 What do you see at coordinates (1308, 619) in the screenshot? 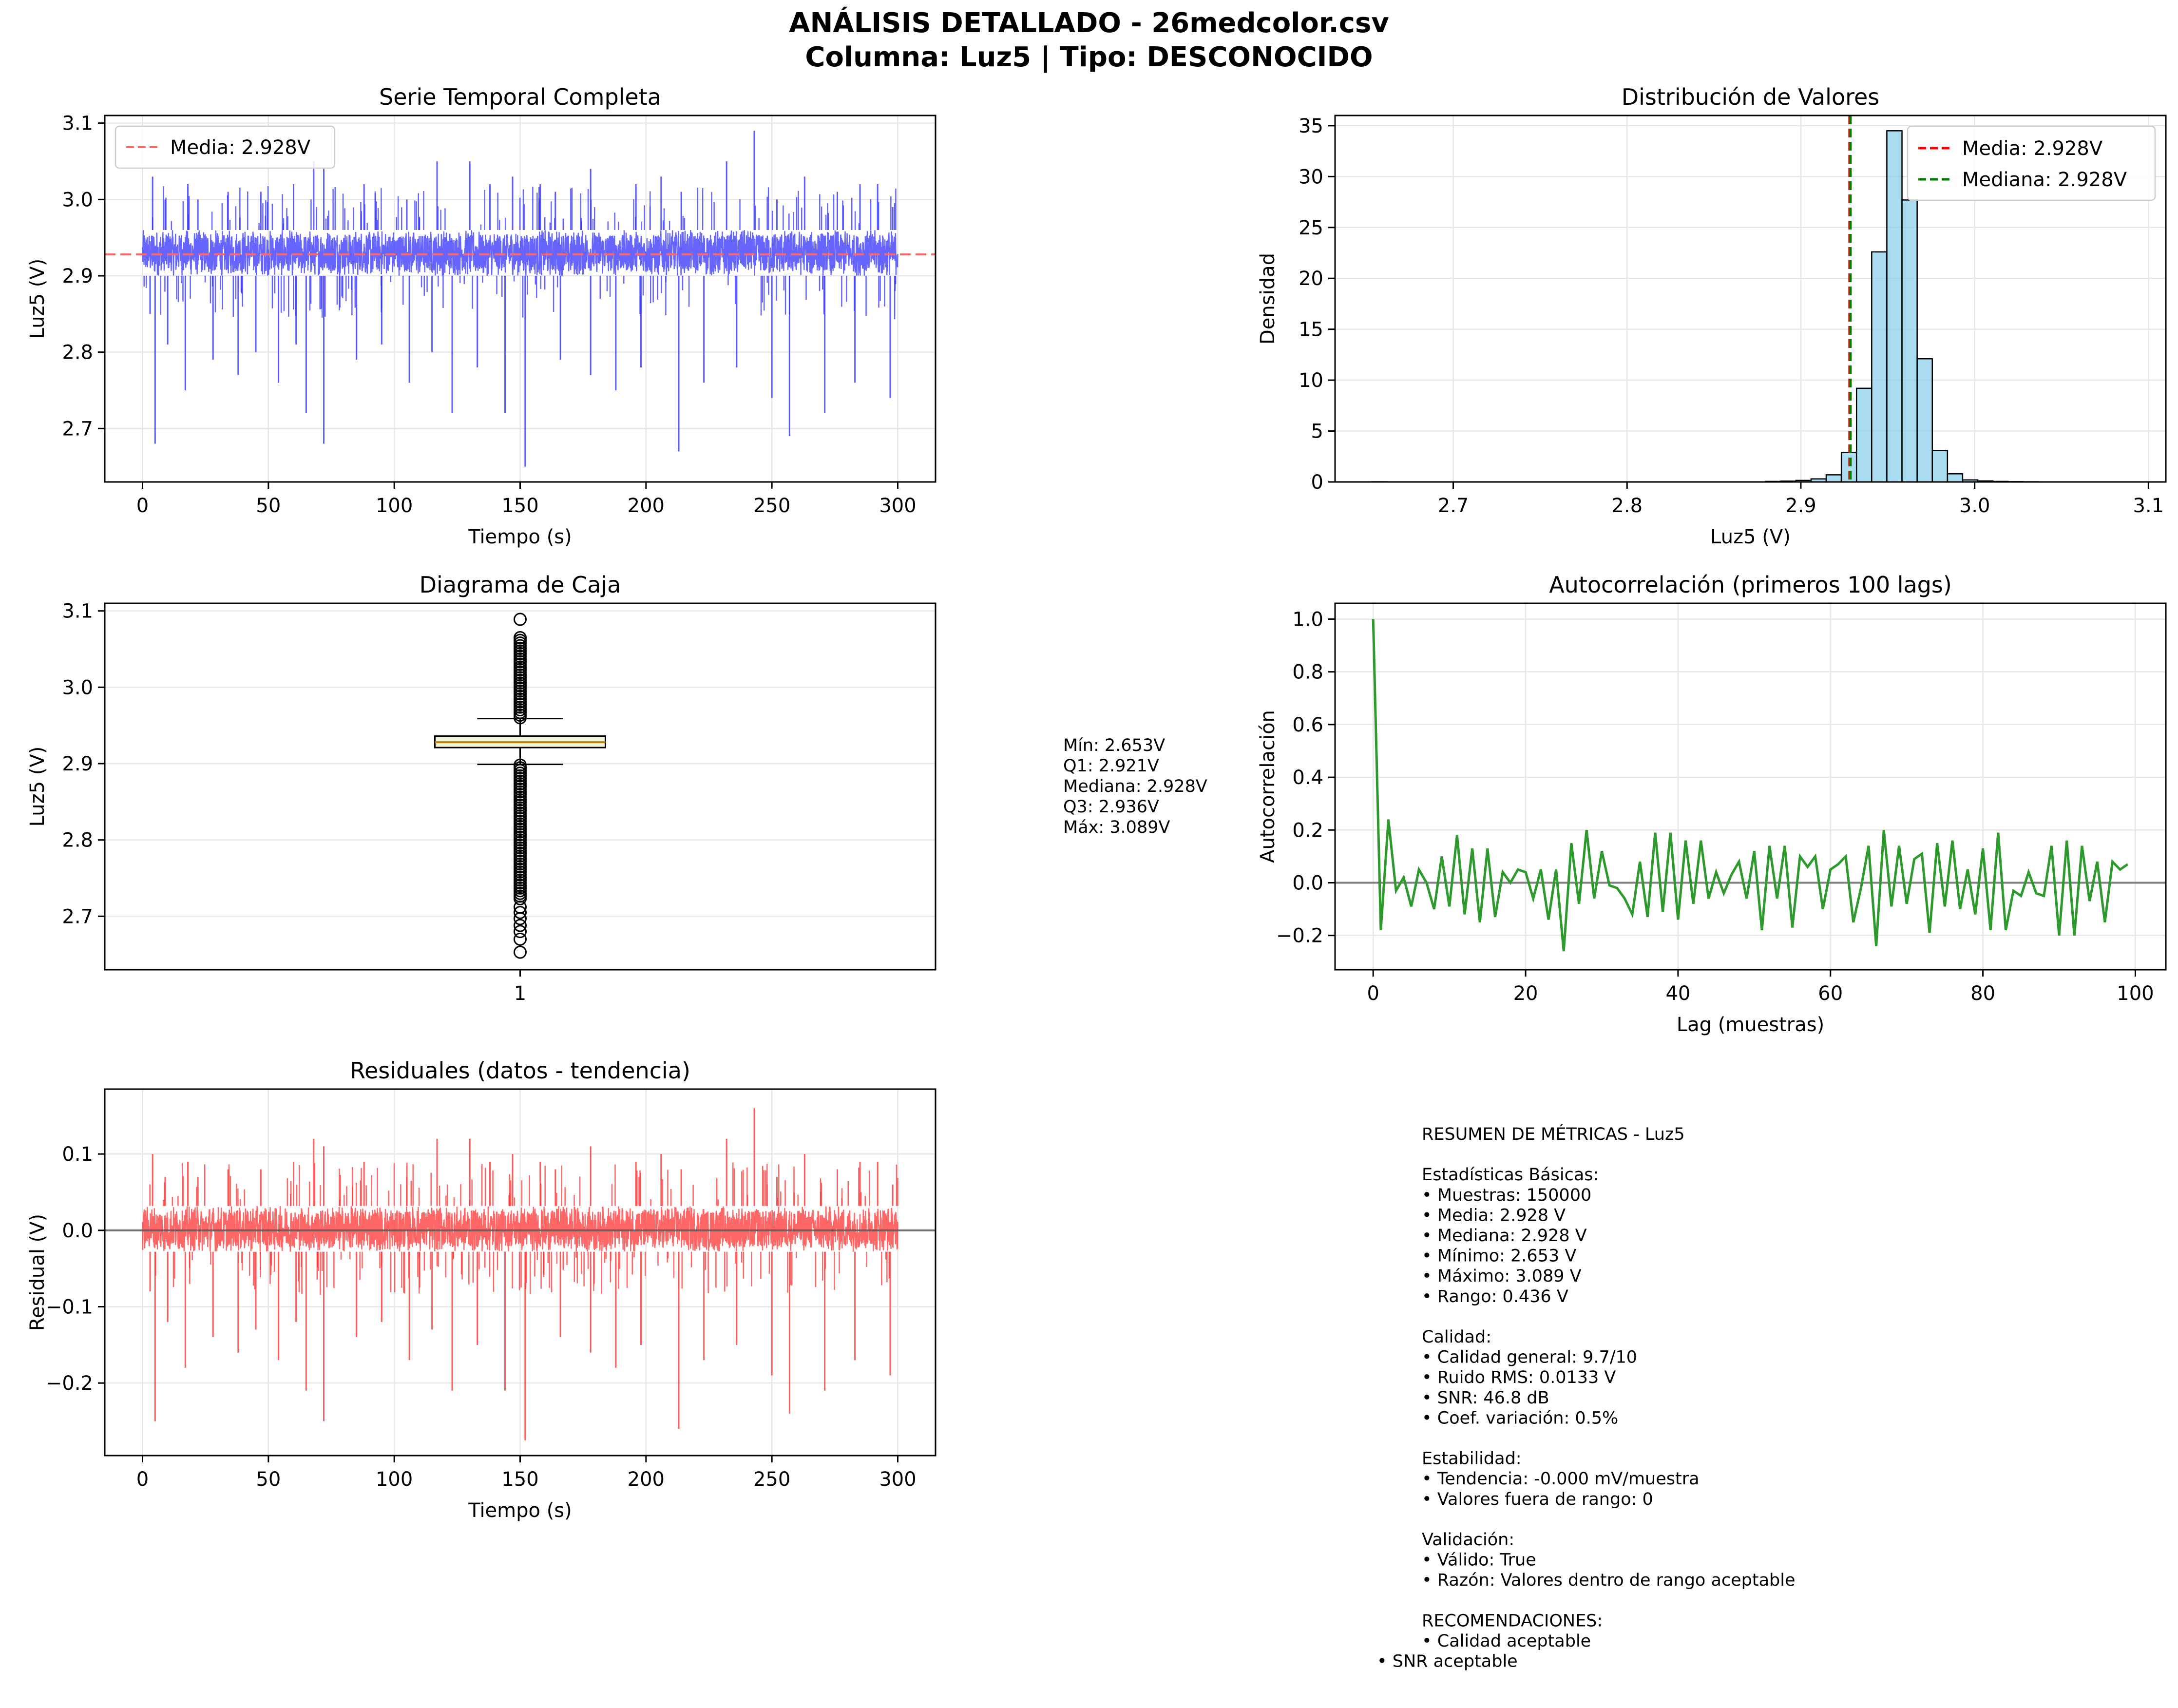
I see `y-tick-label: 1.0` at bounding box center [1308, 619].